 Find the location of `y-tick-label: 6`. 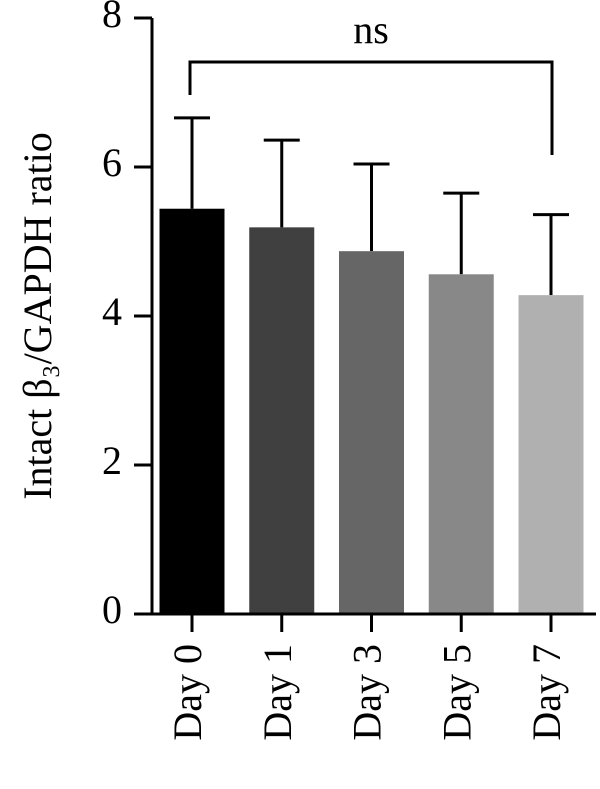

y-tick-label: 6 is located at coordinates (112, 162).